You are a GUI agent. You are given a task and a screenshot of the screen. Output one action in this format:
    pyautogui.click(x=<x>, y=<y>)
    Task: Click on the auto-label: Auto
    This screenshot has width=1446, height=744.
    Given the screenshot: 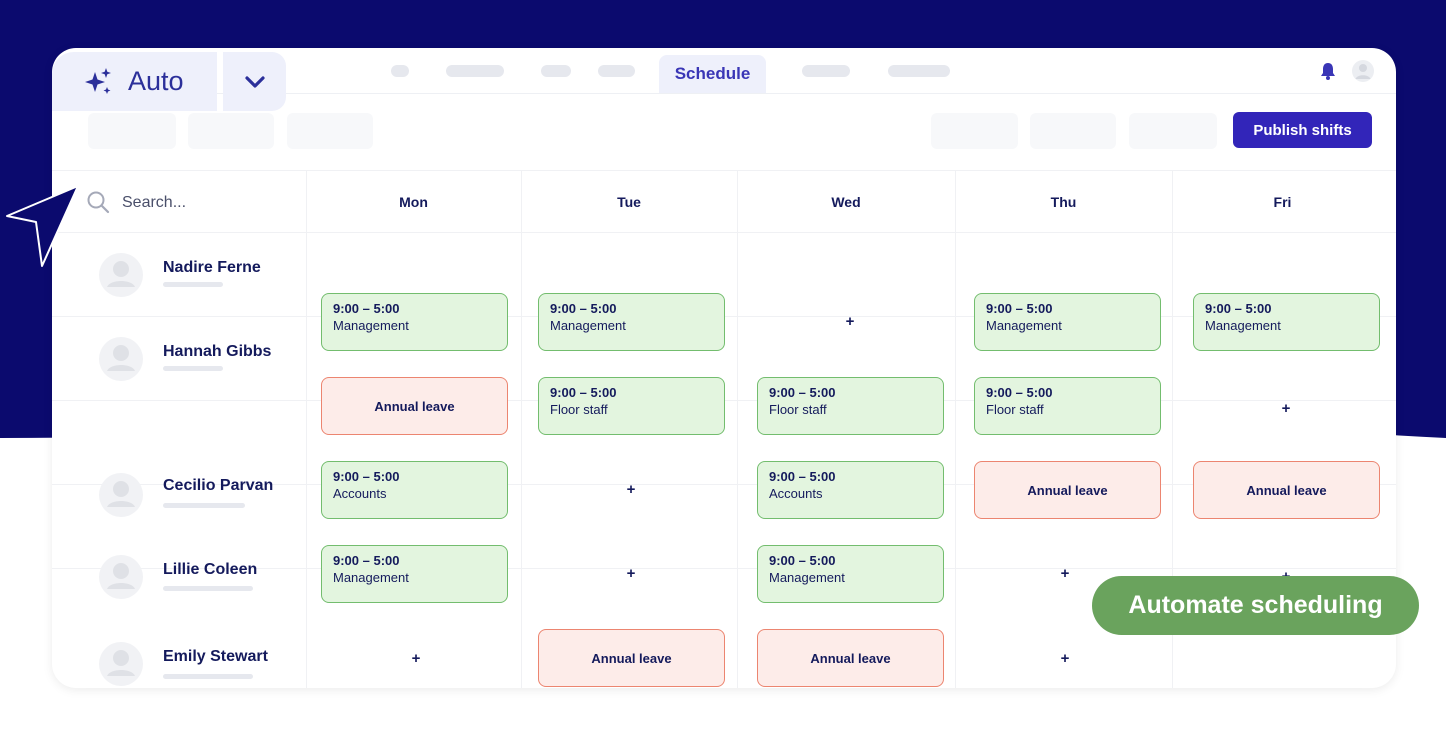 What is the action you would take?
    pyautogui.click(x=156, y=81)
    